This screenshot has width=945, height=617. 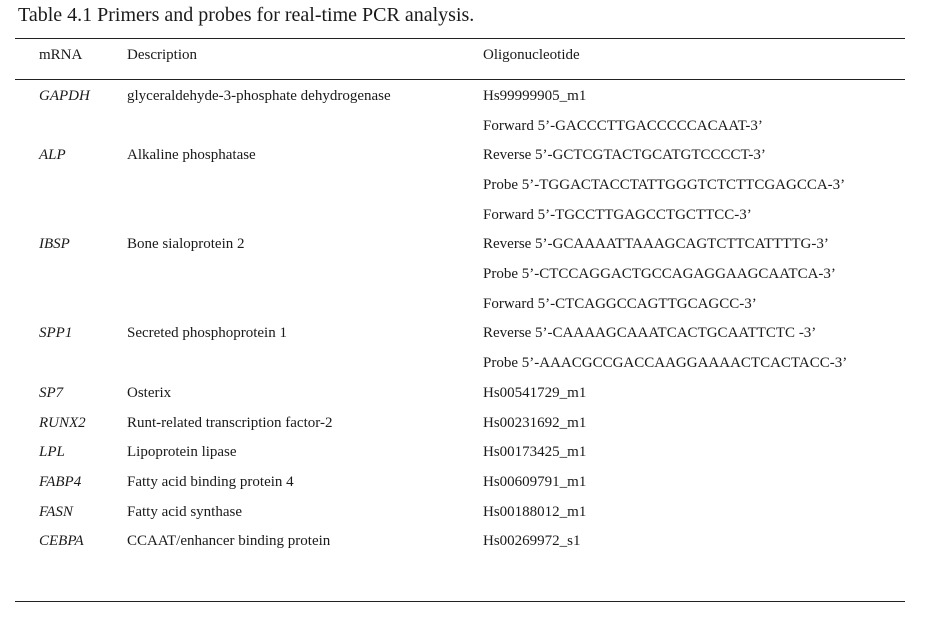 I want to click on description-cell: Fatty acid synthase, so click(x=184, y=512).